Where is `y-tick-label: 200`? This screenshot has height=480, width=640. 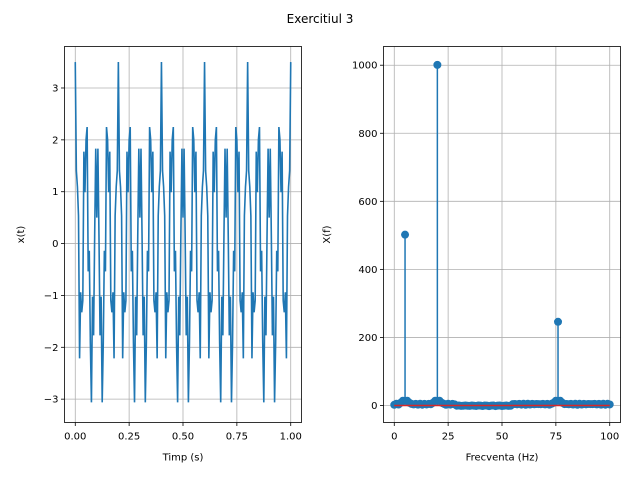 y-tick-label: 200 is located at coordinates (367, 338).